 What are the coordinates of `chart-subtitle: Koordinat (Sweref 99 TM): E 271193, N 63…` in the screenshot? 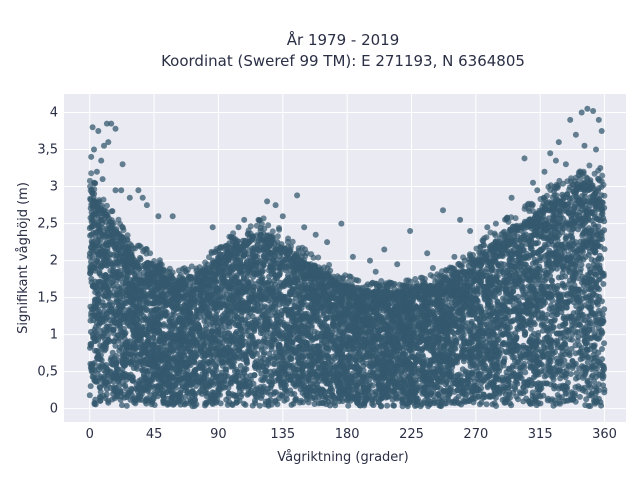 It's located at (343, 61).